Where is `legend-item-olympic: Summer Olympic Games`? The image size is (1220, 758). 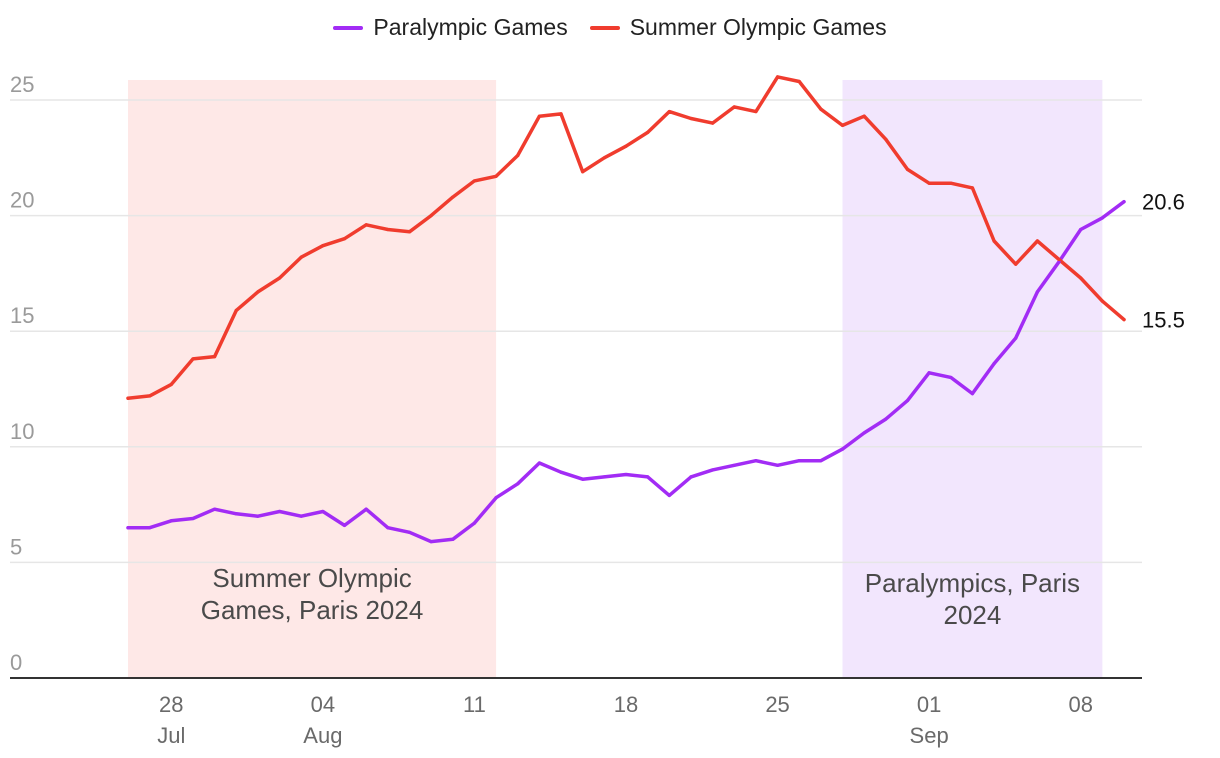
legend-item-olympic: Summer Olympic Games is located at coordinates (738, 27).